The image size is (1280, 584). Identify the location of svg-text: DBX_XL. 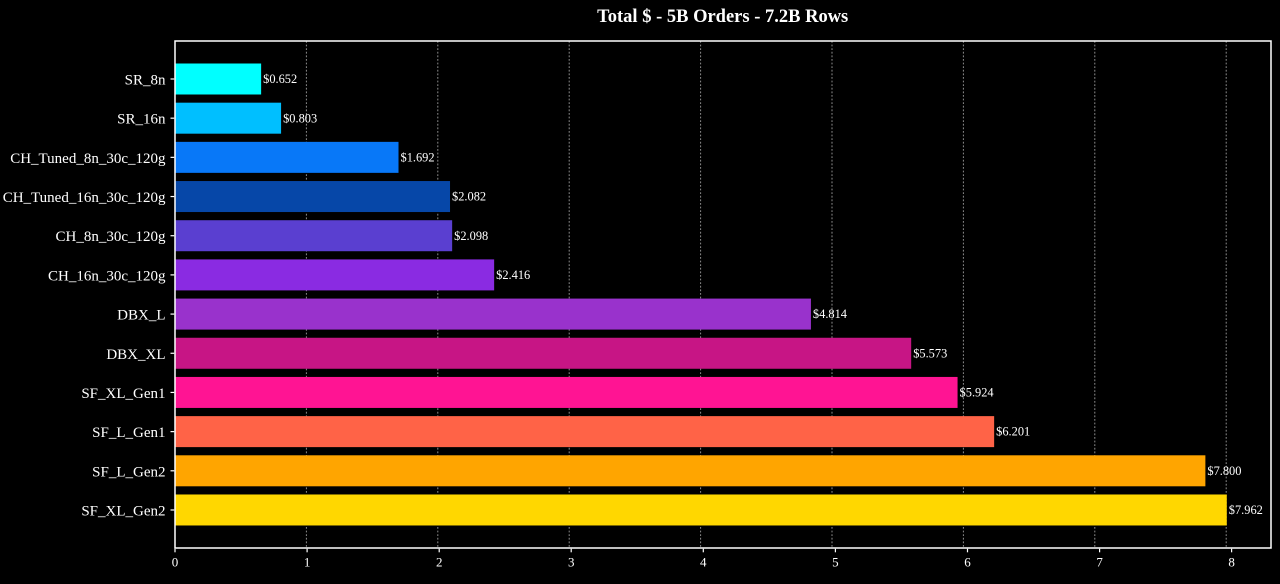
(135, 355).